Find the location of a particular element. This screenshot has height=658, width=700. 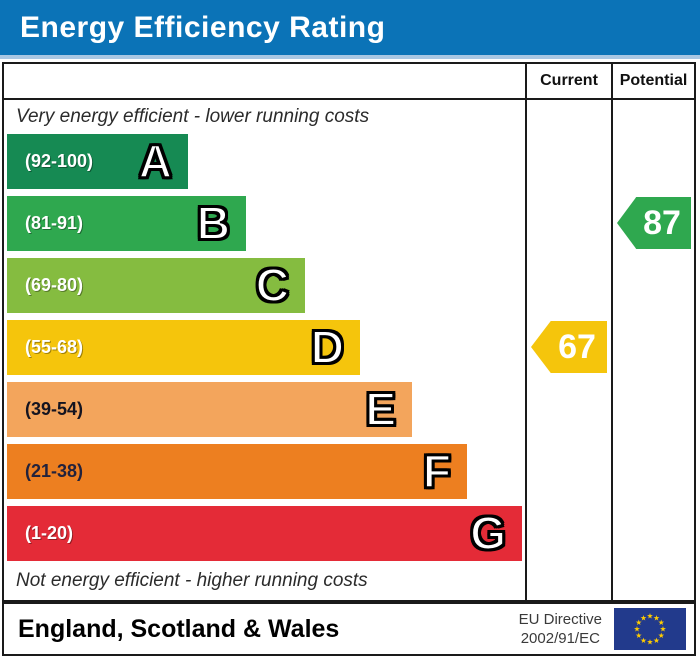

band-letter: B is located at coordinates (213, 223).